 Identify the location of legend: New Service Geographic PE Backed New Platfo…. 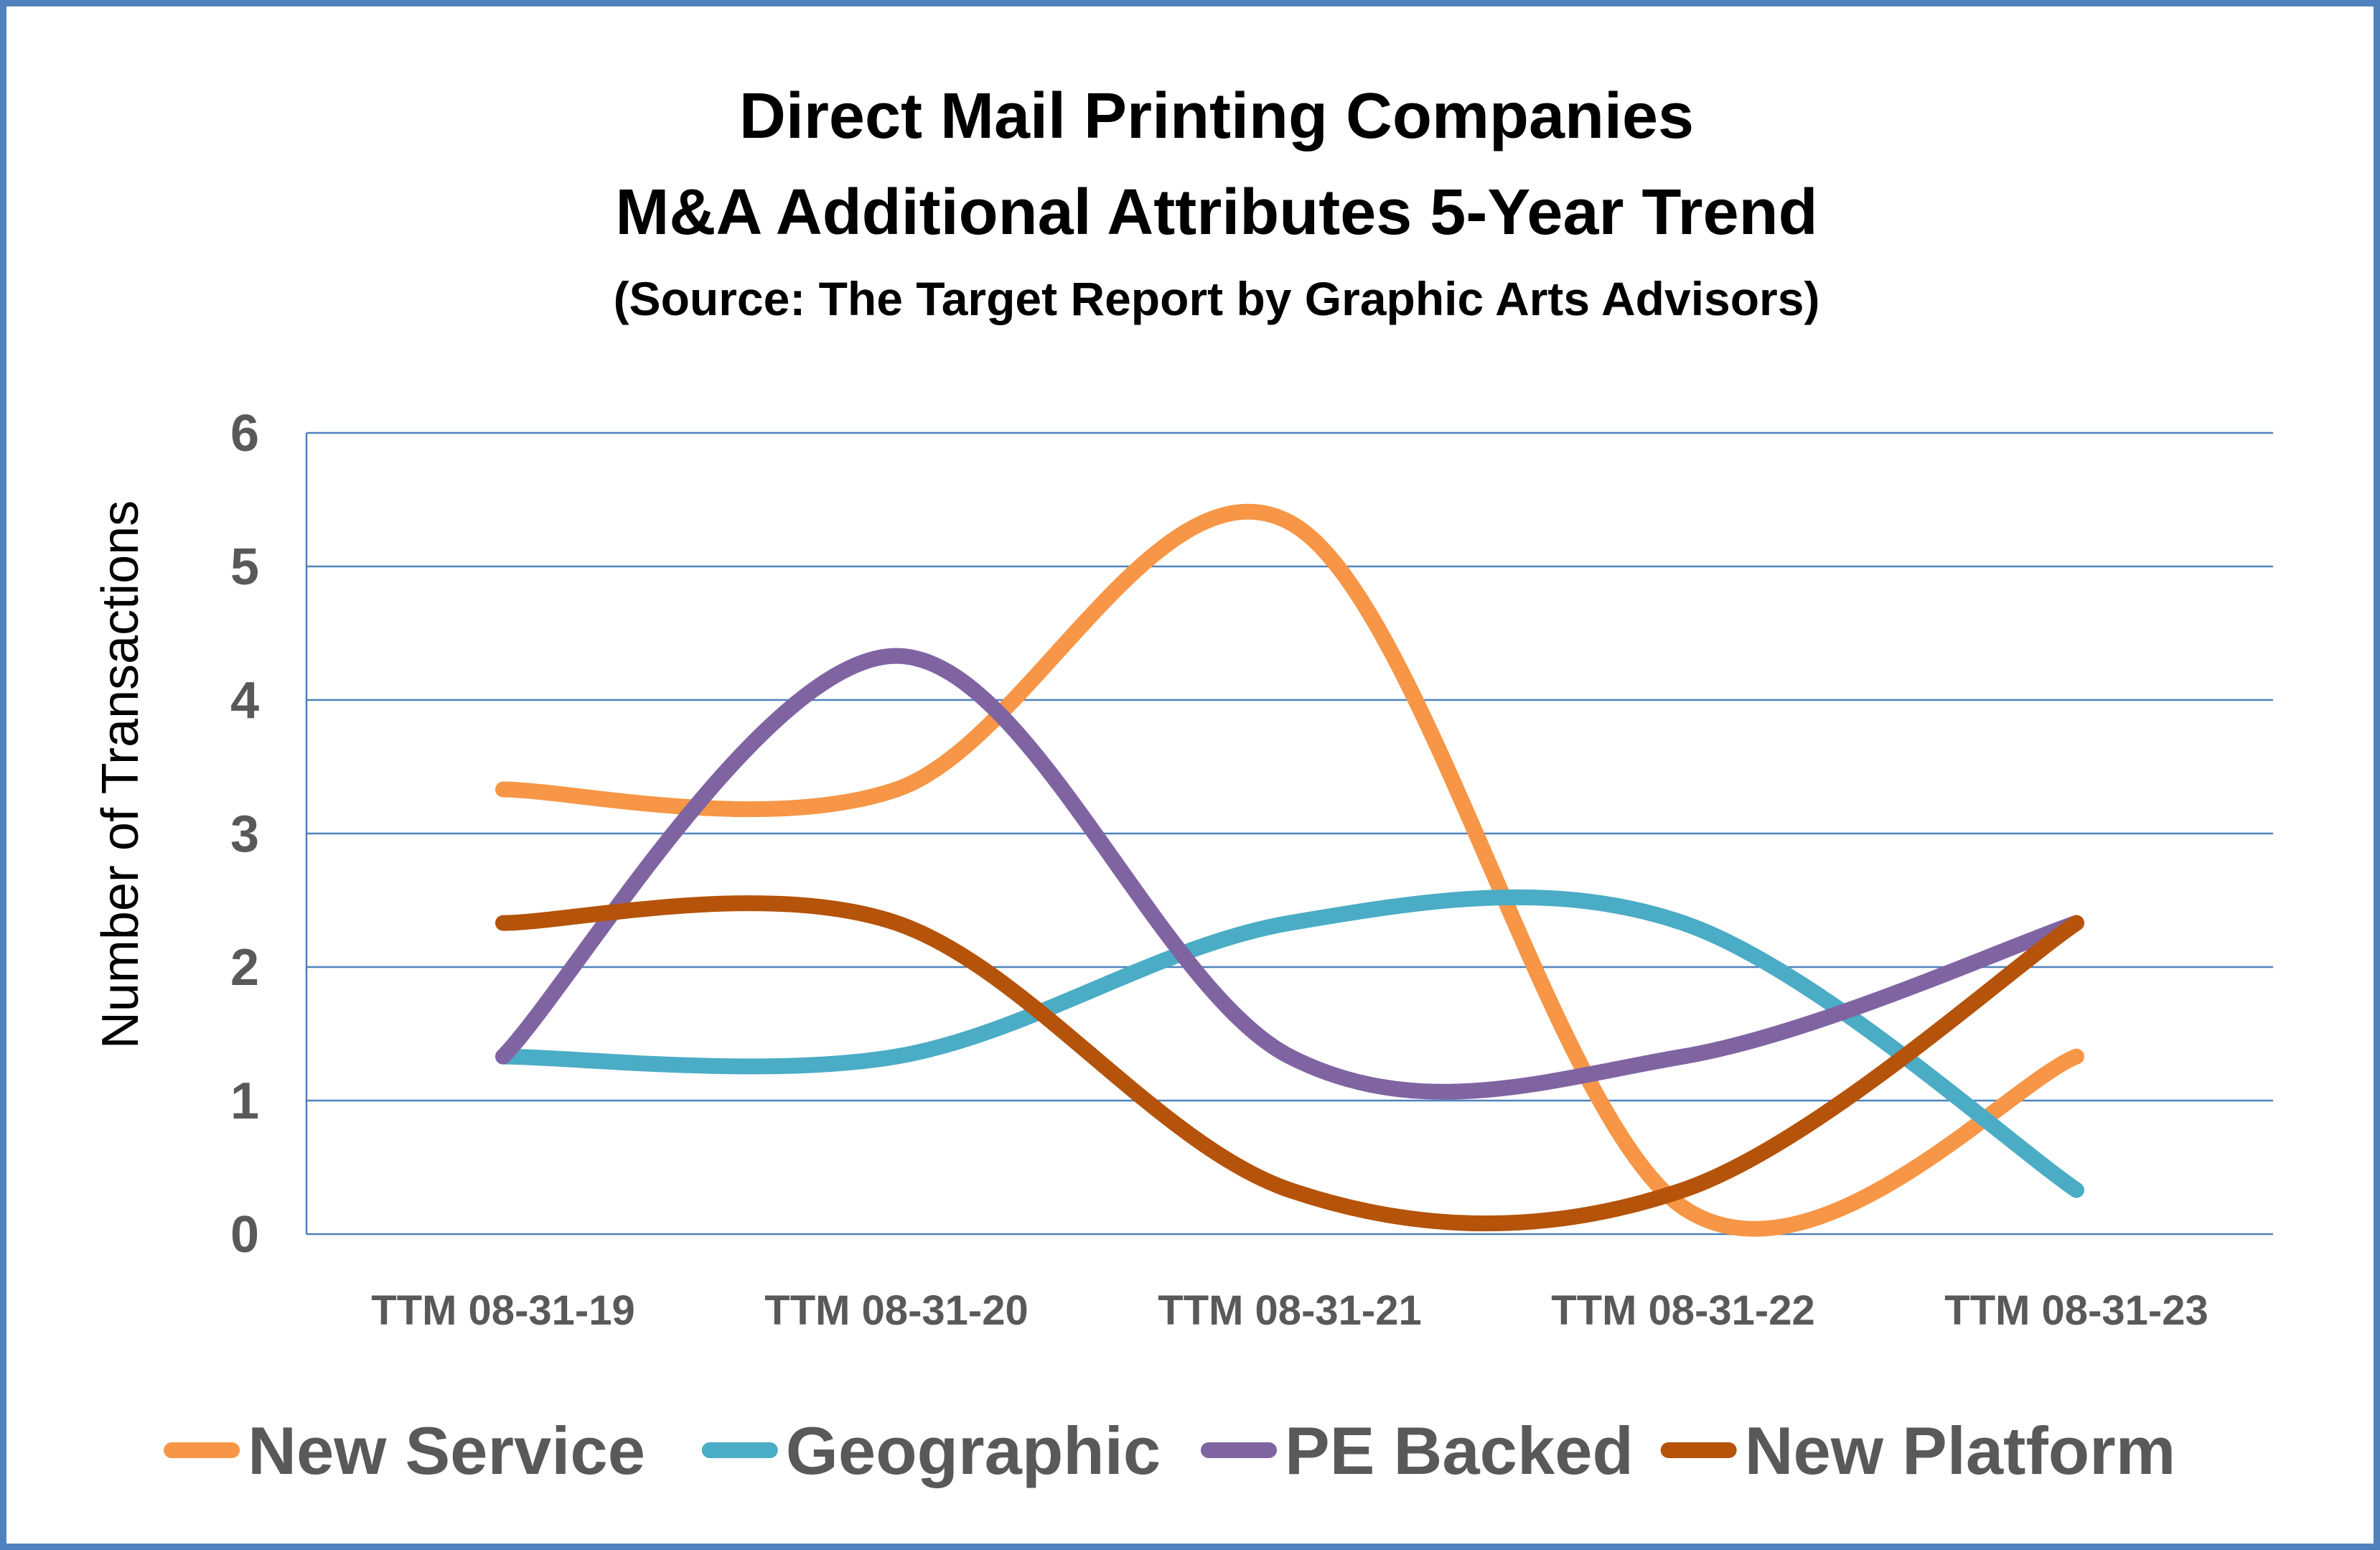
(1170, 1450).